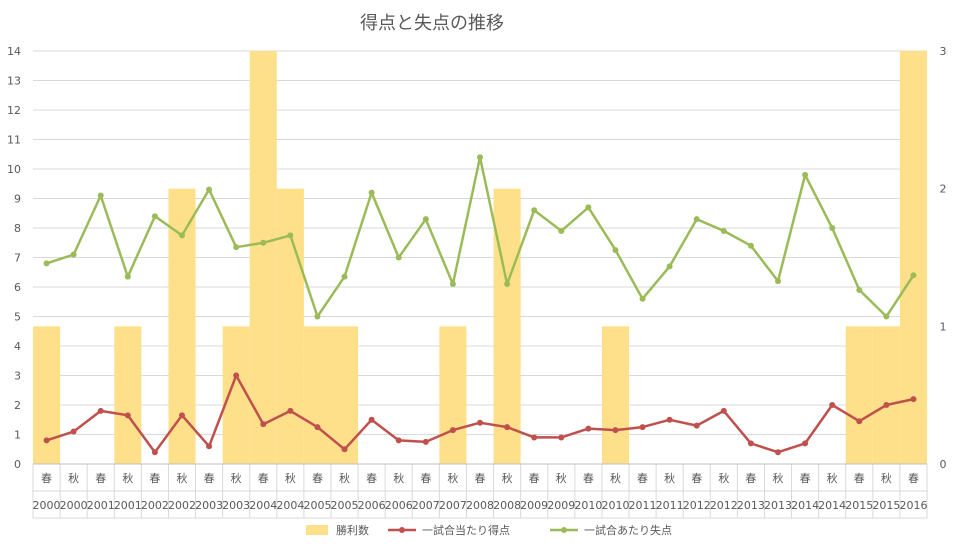  What do you see at coordinates (372, 505) in the screenshot?
I see `category-year-label: 2006` at bounding box center [372, 505].